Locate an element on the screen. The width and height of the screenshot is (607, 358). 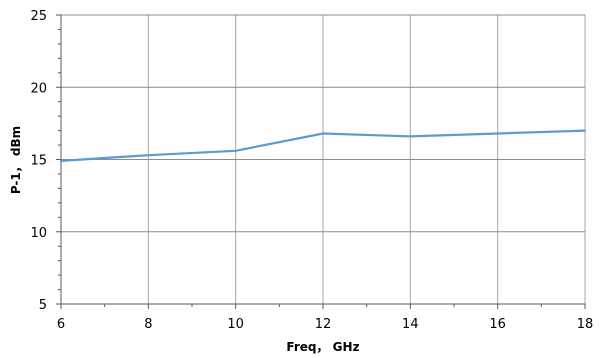
x-tick-label: 14 is located at coordinates (410, 324).